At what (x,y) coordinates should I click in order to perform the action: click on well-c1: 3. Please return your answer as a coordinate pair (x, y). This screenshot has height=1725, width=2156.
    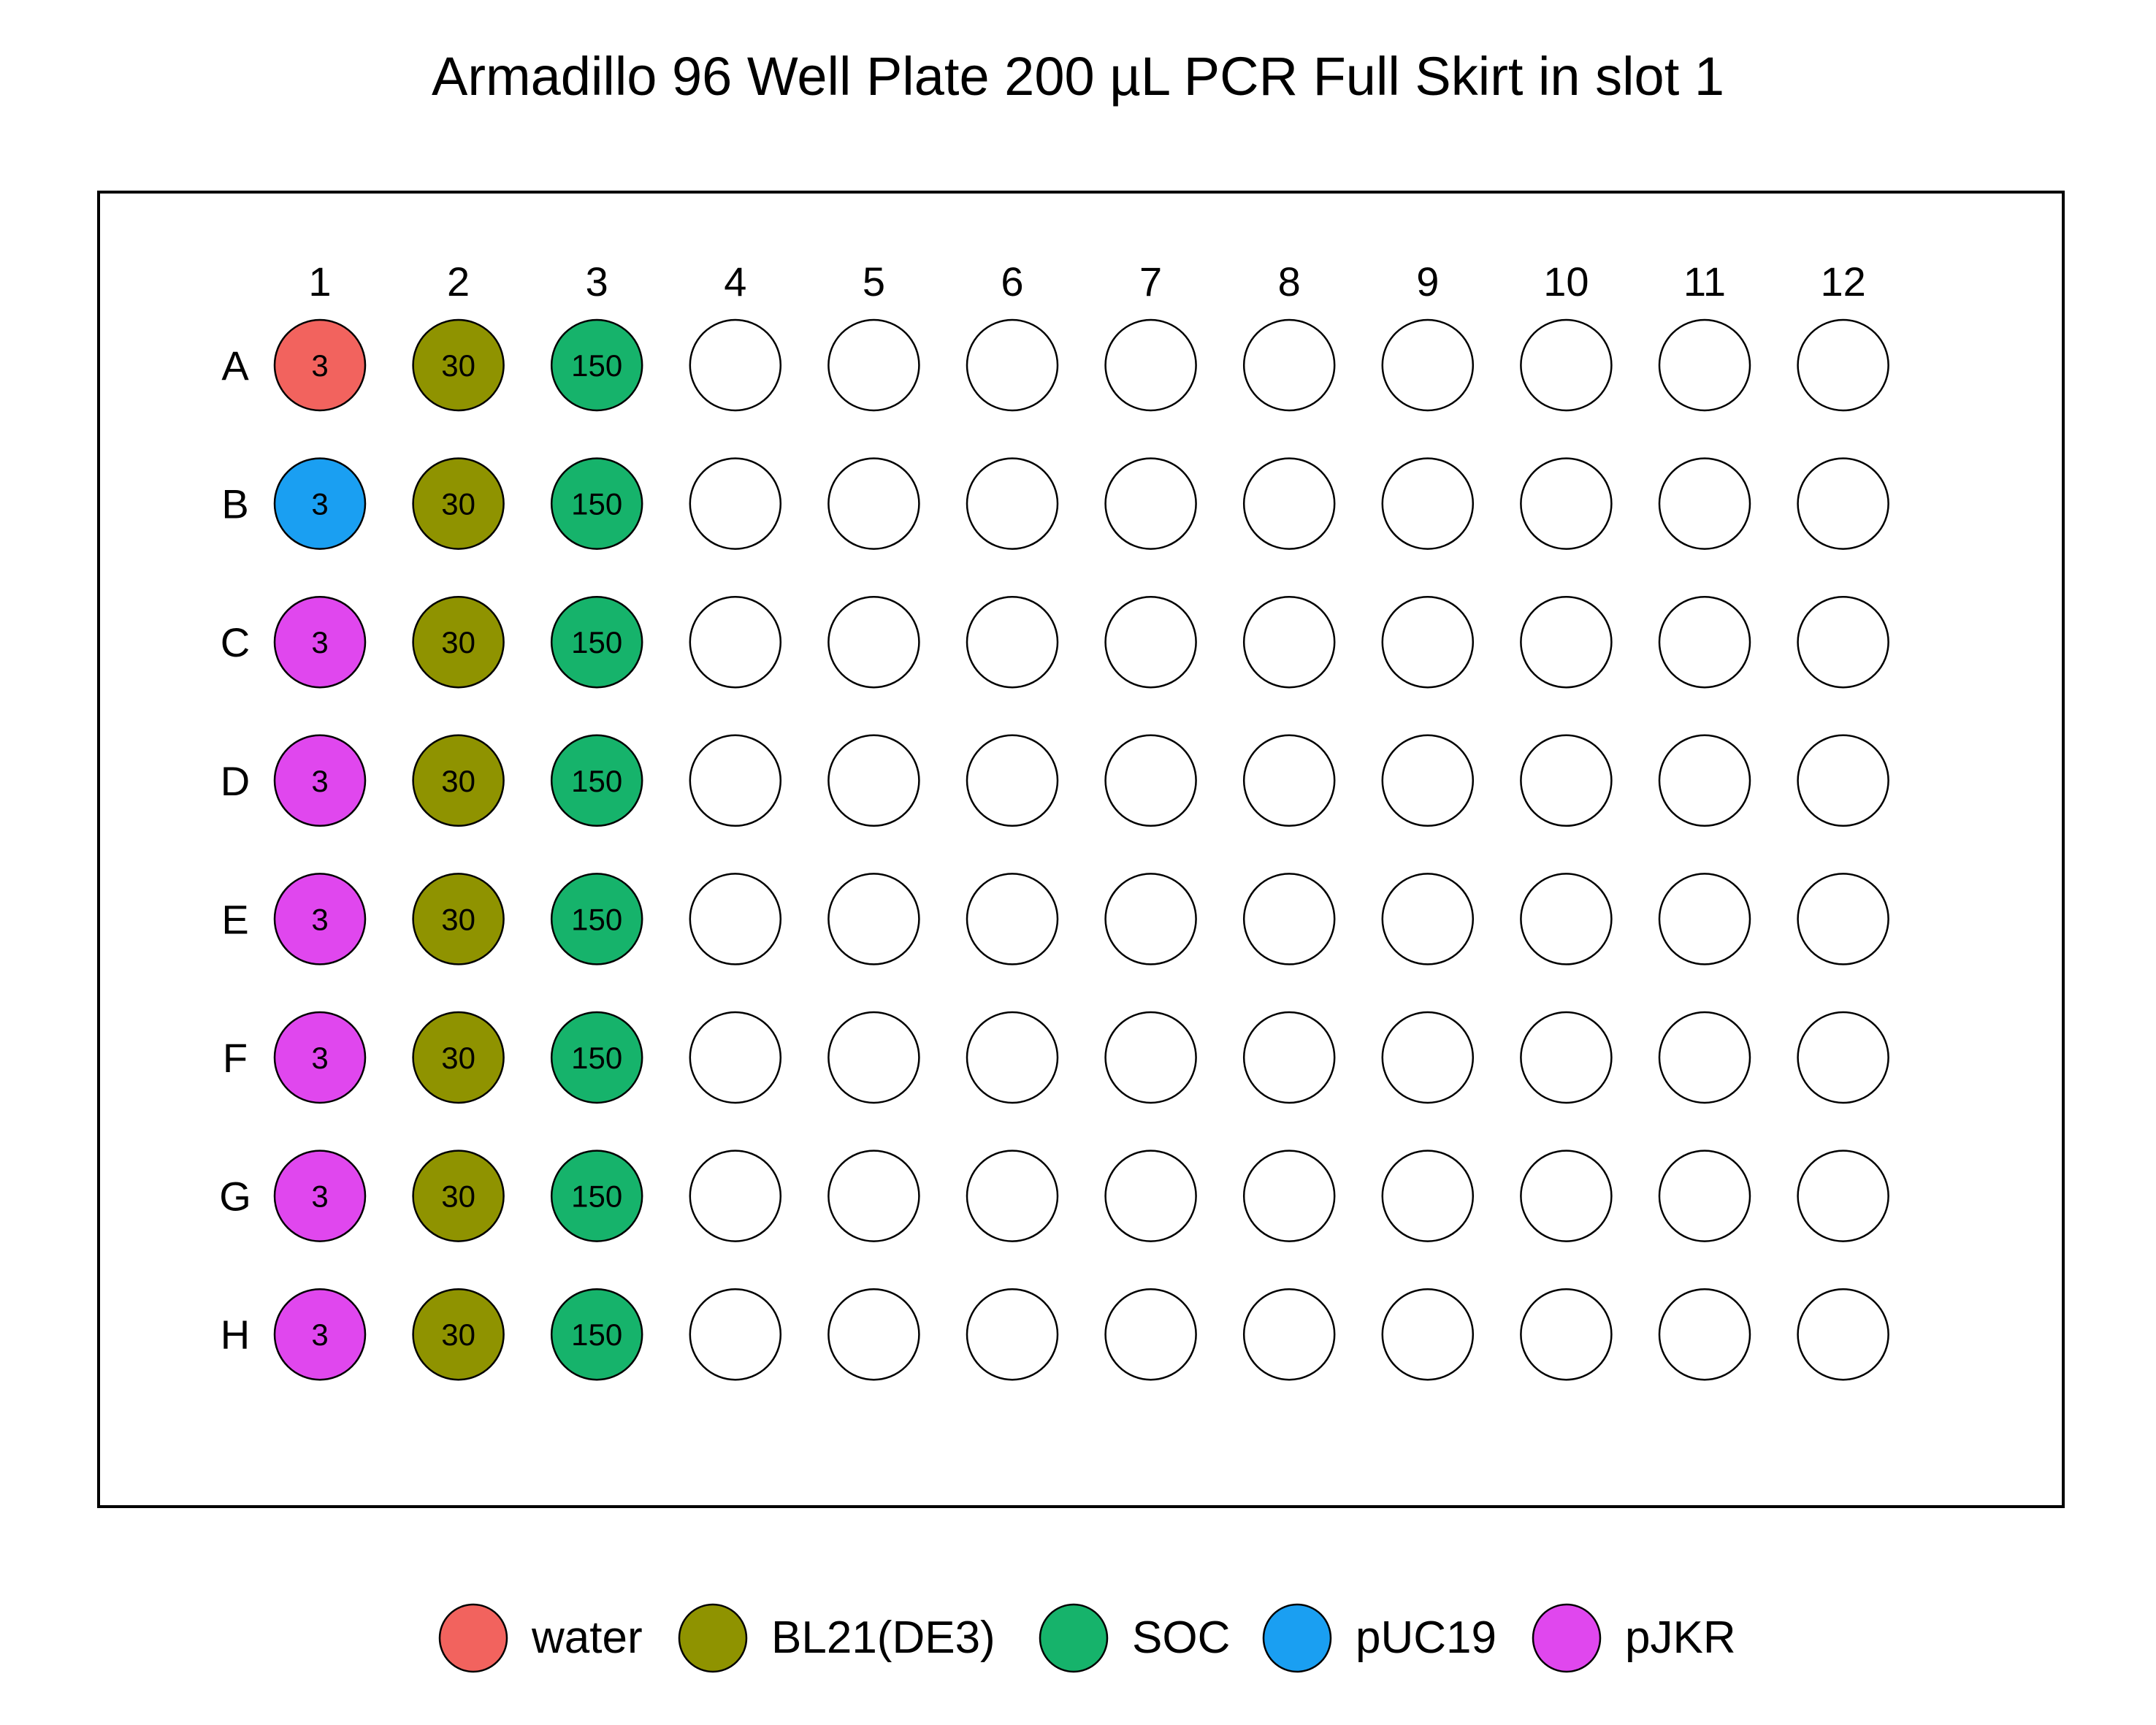
    Looking at the image, I should click on (320, 642).